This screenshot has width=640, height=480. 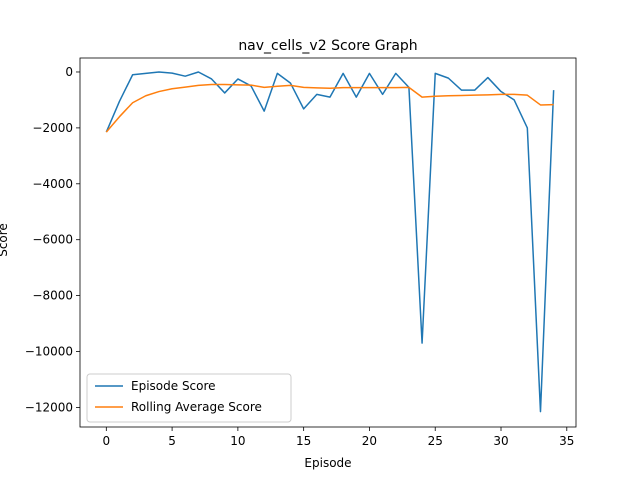 What do you see at coordinates (435, 441) in the screenshot?
I see `x-tick-label: 25` at bounding box center [435, 441].